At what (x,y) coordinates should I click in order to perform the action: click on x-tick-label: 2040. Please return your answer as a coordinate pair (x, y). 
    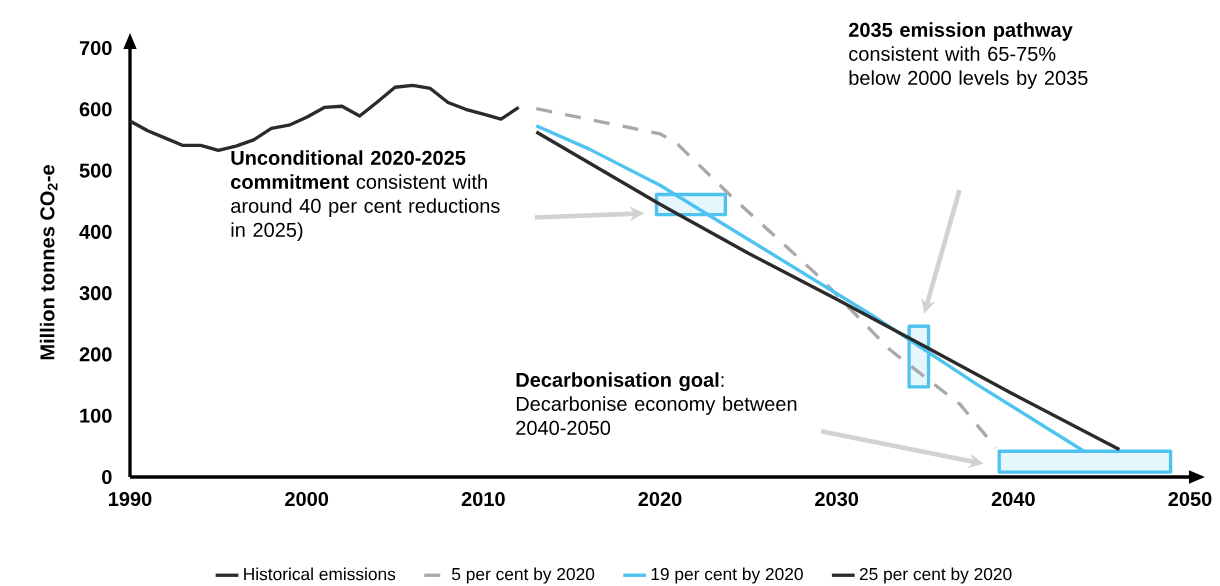
    Looking at the image, I should click on (1013, 499).